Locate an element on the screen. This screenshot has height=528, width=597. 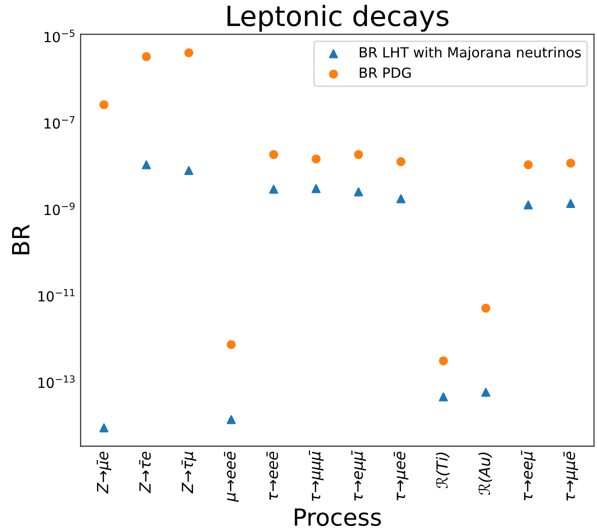
x-tick-label: μ→eeē is located at coordinates (231, 477).